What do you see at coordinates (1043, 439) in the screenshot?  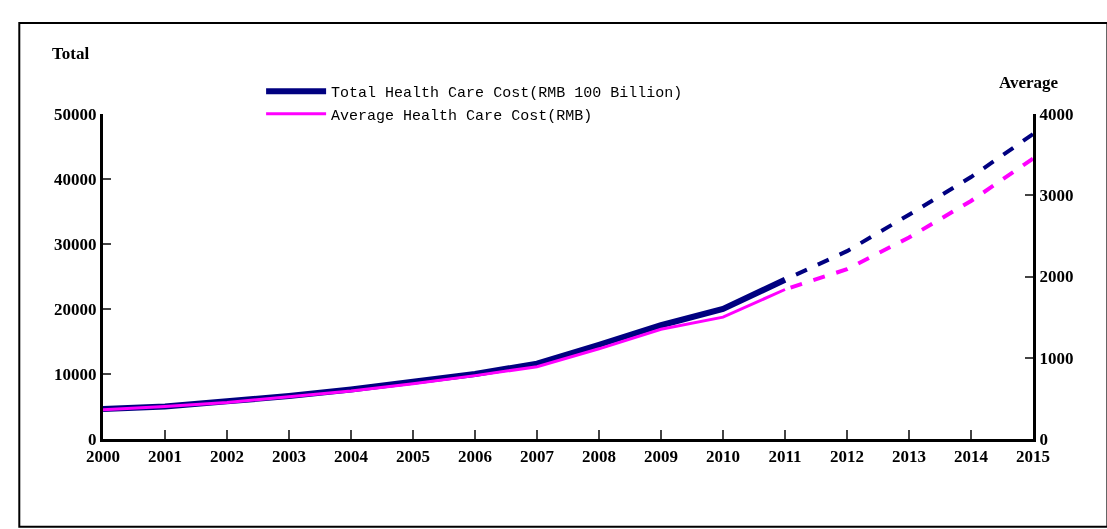 I see `y2-tick-label: 0` at bounding box center [1043, 439].